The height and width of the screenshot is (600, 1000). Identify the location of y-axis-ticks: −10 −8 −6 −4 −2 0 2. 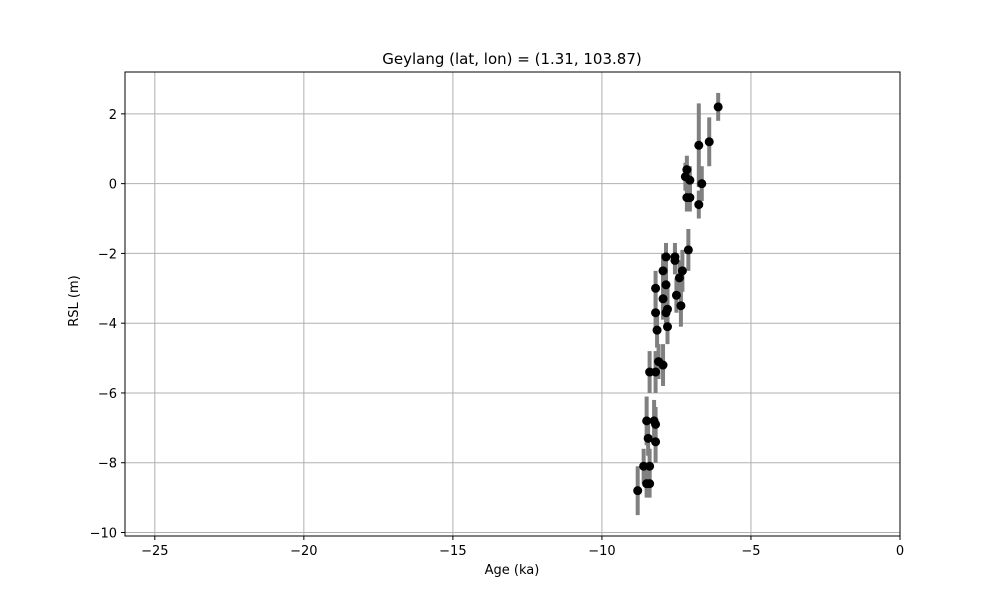
(107, 325).